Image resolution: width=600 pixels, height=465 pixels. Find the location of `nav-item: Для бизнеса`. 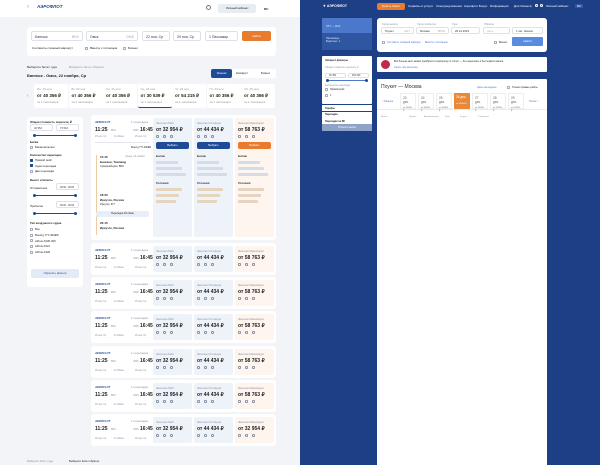

nav-item: Для бизнеса is located at coordinates (523, 6).